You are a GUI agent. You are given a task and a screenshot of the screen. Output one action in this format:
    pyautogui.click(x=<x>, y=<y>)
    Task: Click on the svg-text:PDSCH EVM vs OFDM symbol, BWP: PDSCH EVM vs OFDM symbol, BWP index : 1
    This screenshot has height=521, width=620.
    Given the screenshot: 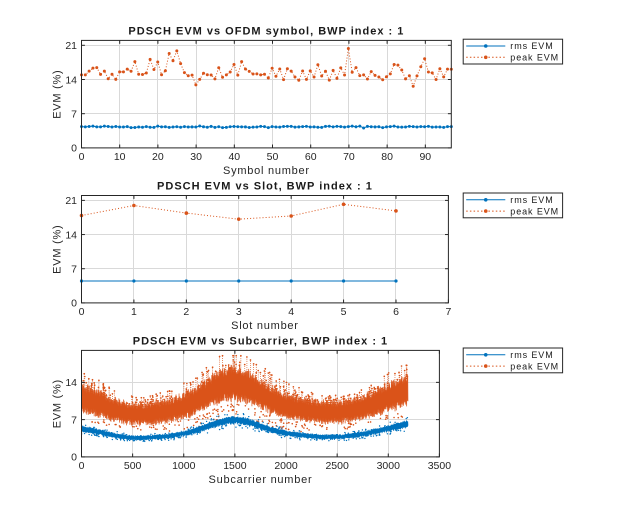 What is the action you would take?
    pyautogui.click(x=266, y=31)
    